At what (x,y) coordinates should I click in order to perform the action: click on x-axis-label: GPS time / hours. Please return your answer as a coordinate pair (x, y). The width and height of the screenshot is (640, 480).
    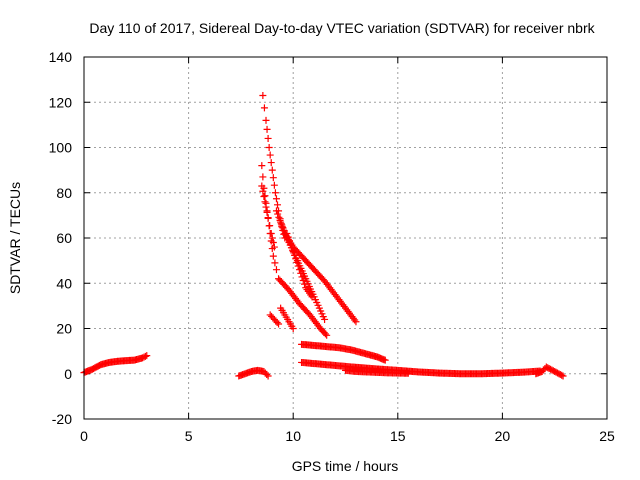
    Looking at the image, I should click on (345, 466).